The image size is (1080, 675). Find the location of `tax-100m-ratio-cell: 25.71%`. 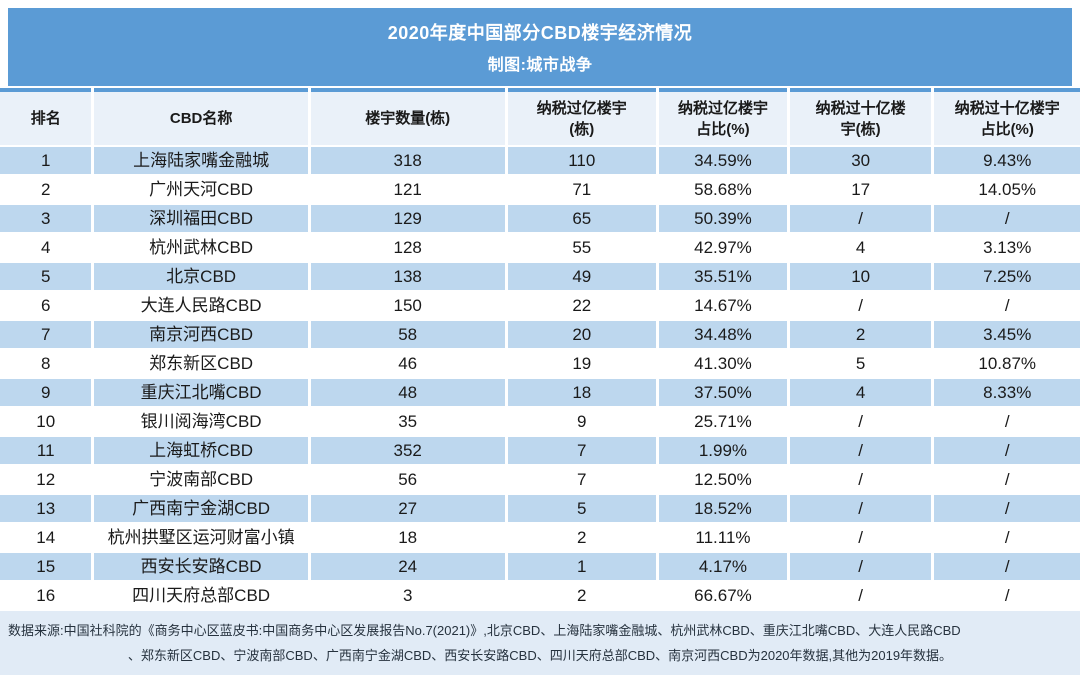

tax-100m-ratio-cell: 25.71% is located at coordinates (723, 421).